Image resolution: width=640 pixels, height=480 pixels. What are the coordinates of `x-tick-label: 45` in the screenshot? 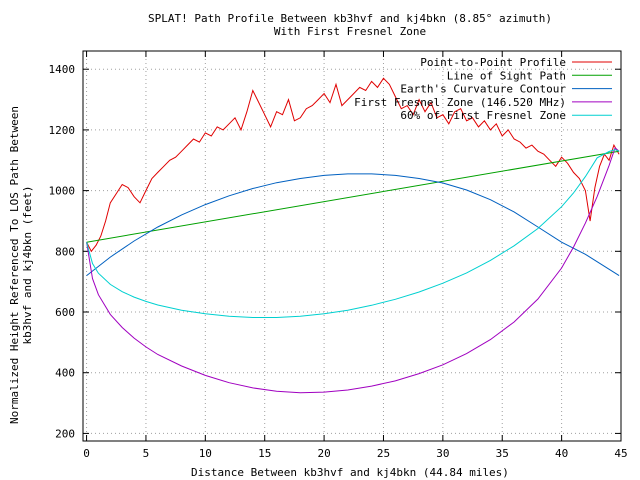 It's located at (620, 453).